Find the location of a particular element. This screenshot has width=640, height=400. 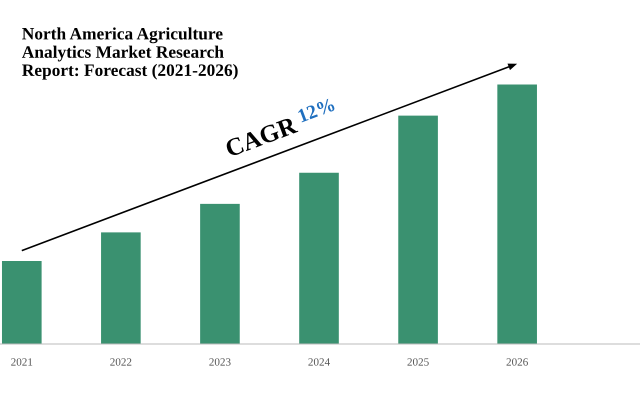

x-tick-label: 2026 is located at coordinates (517, 362).